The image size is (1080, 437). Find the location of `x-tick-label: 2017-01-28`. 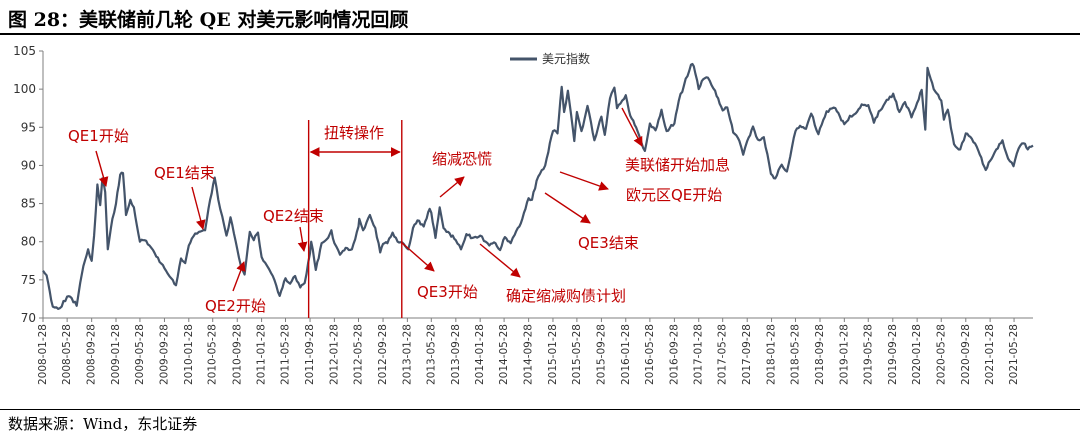

x-tick-label: 2017-01-28 is located at coordinates (699, 354).